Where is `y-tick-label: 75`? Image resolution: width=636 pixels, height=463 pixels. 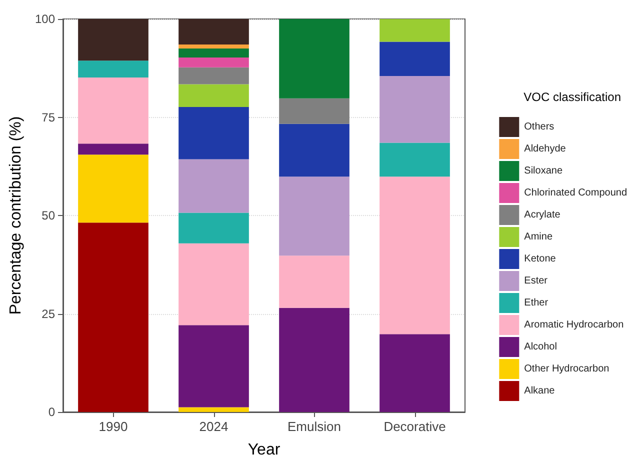 y-tick-label: 75 is located at coordinates (49, 117).